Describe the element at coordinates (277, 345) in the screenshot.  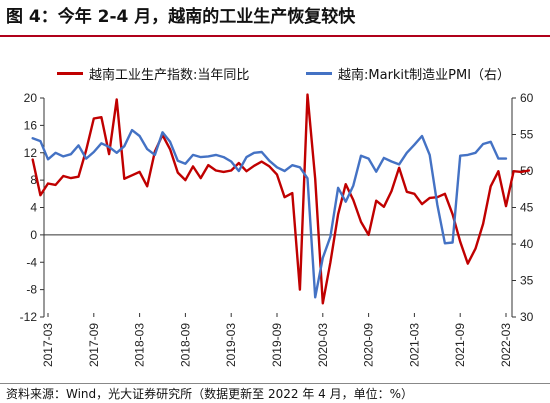
I see `x-axis-tick-label: 2019-09` at that location.